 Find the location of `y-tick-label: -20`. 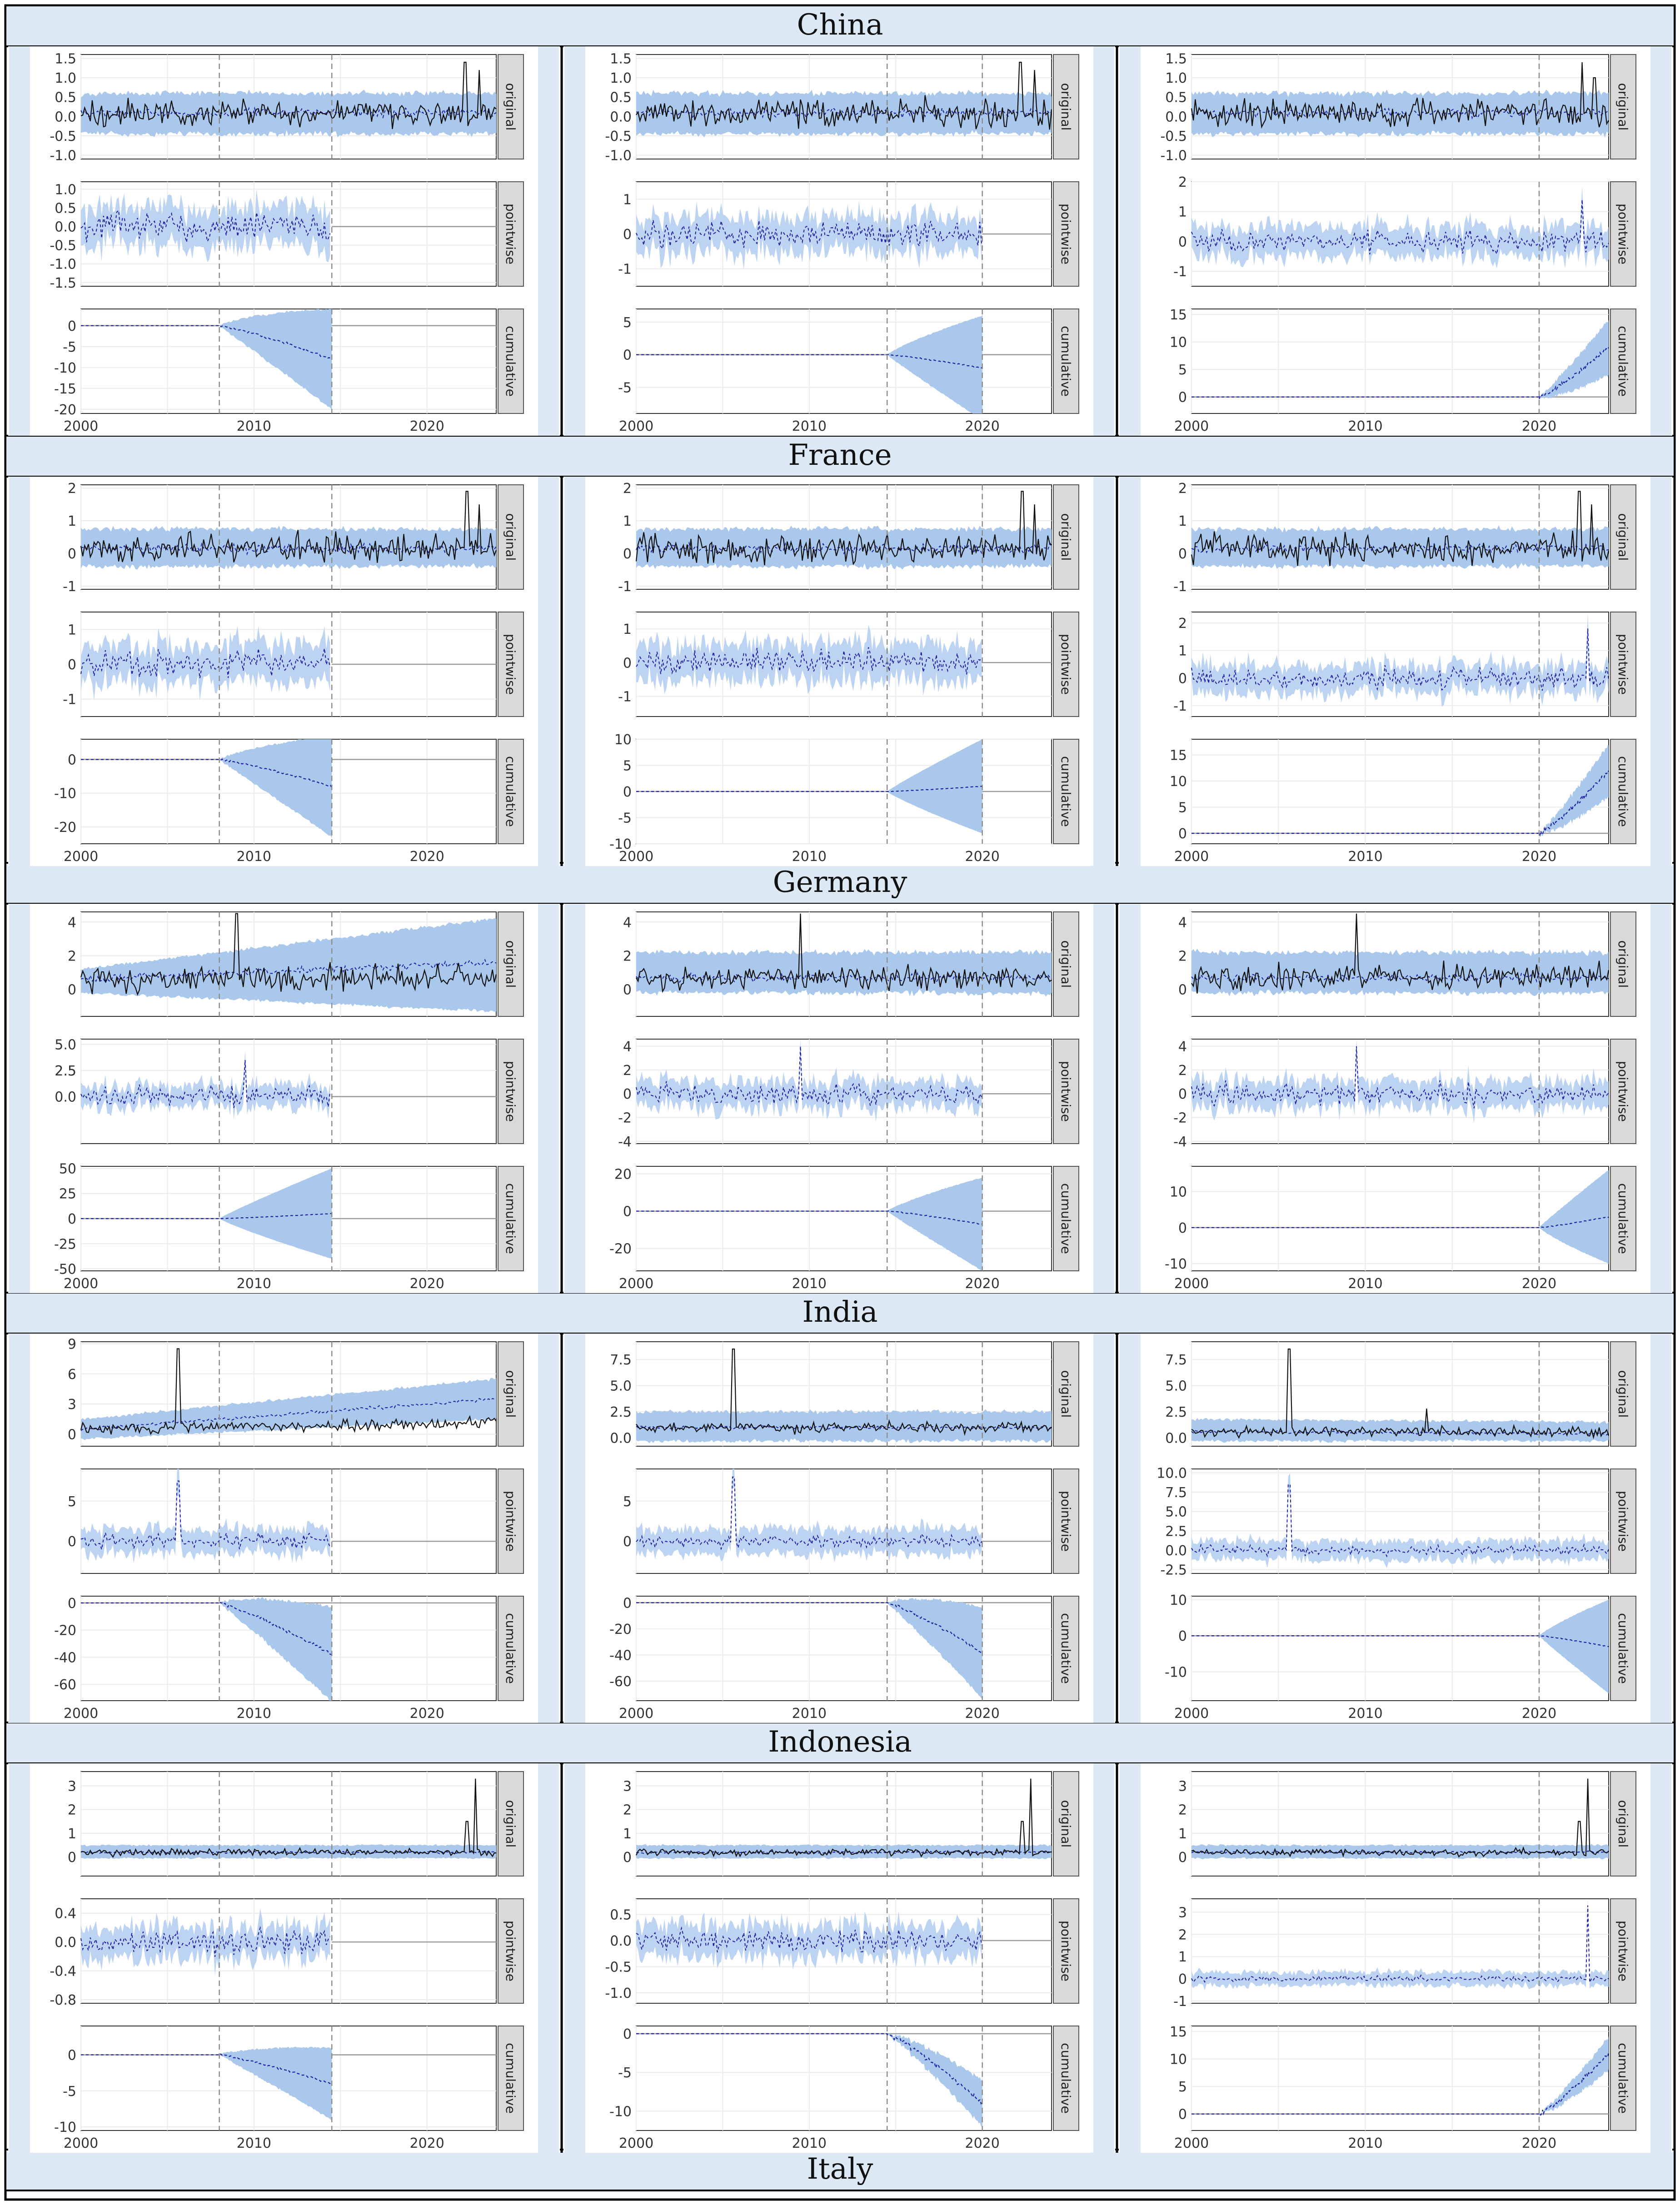

y-tick-label: -20 is located at coordinates (65, 828).